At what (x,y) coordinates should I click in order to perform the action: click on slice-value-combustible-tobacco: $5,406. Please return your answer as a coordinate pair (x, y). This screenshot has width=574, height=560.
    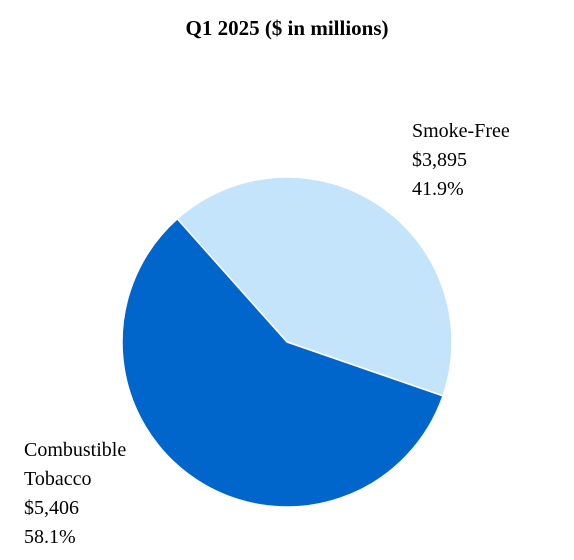
    Looking at the image, I should click on (51, 508).